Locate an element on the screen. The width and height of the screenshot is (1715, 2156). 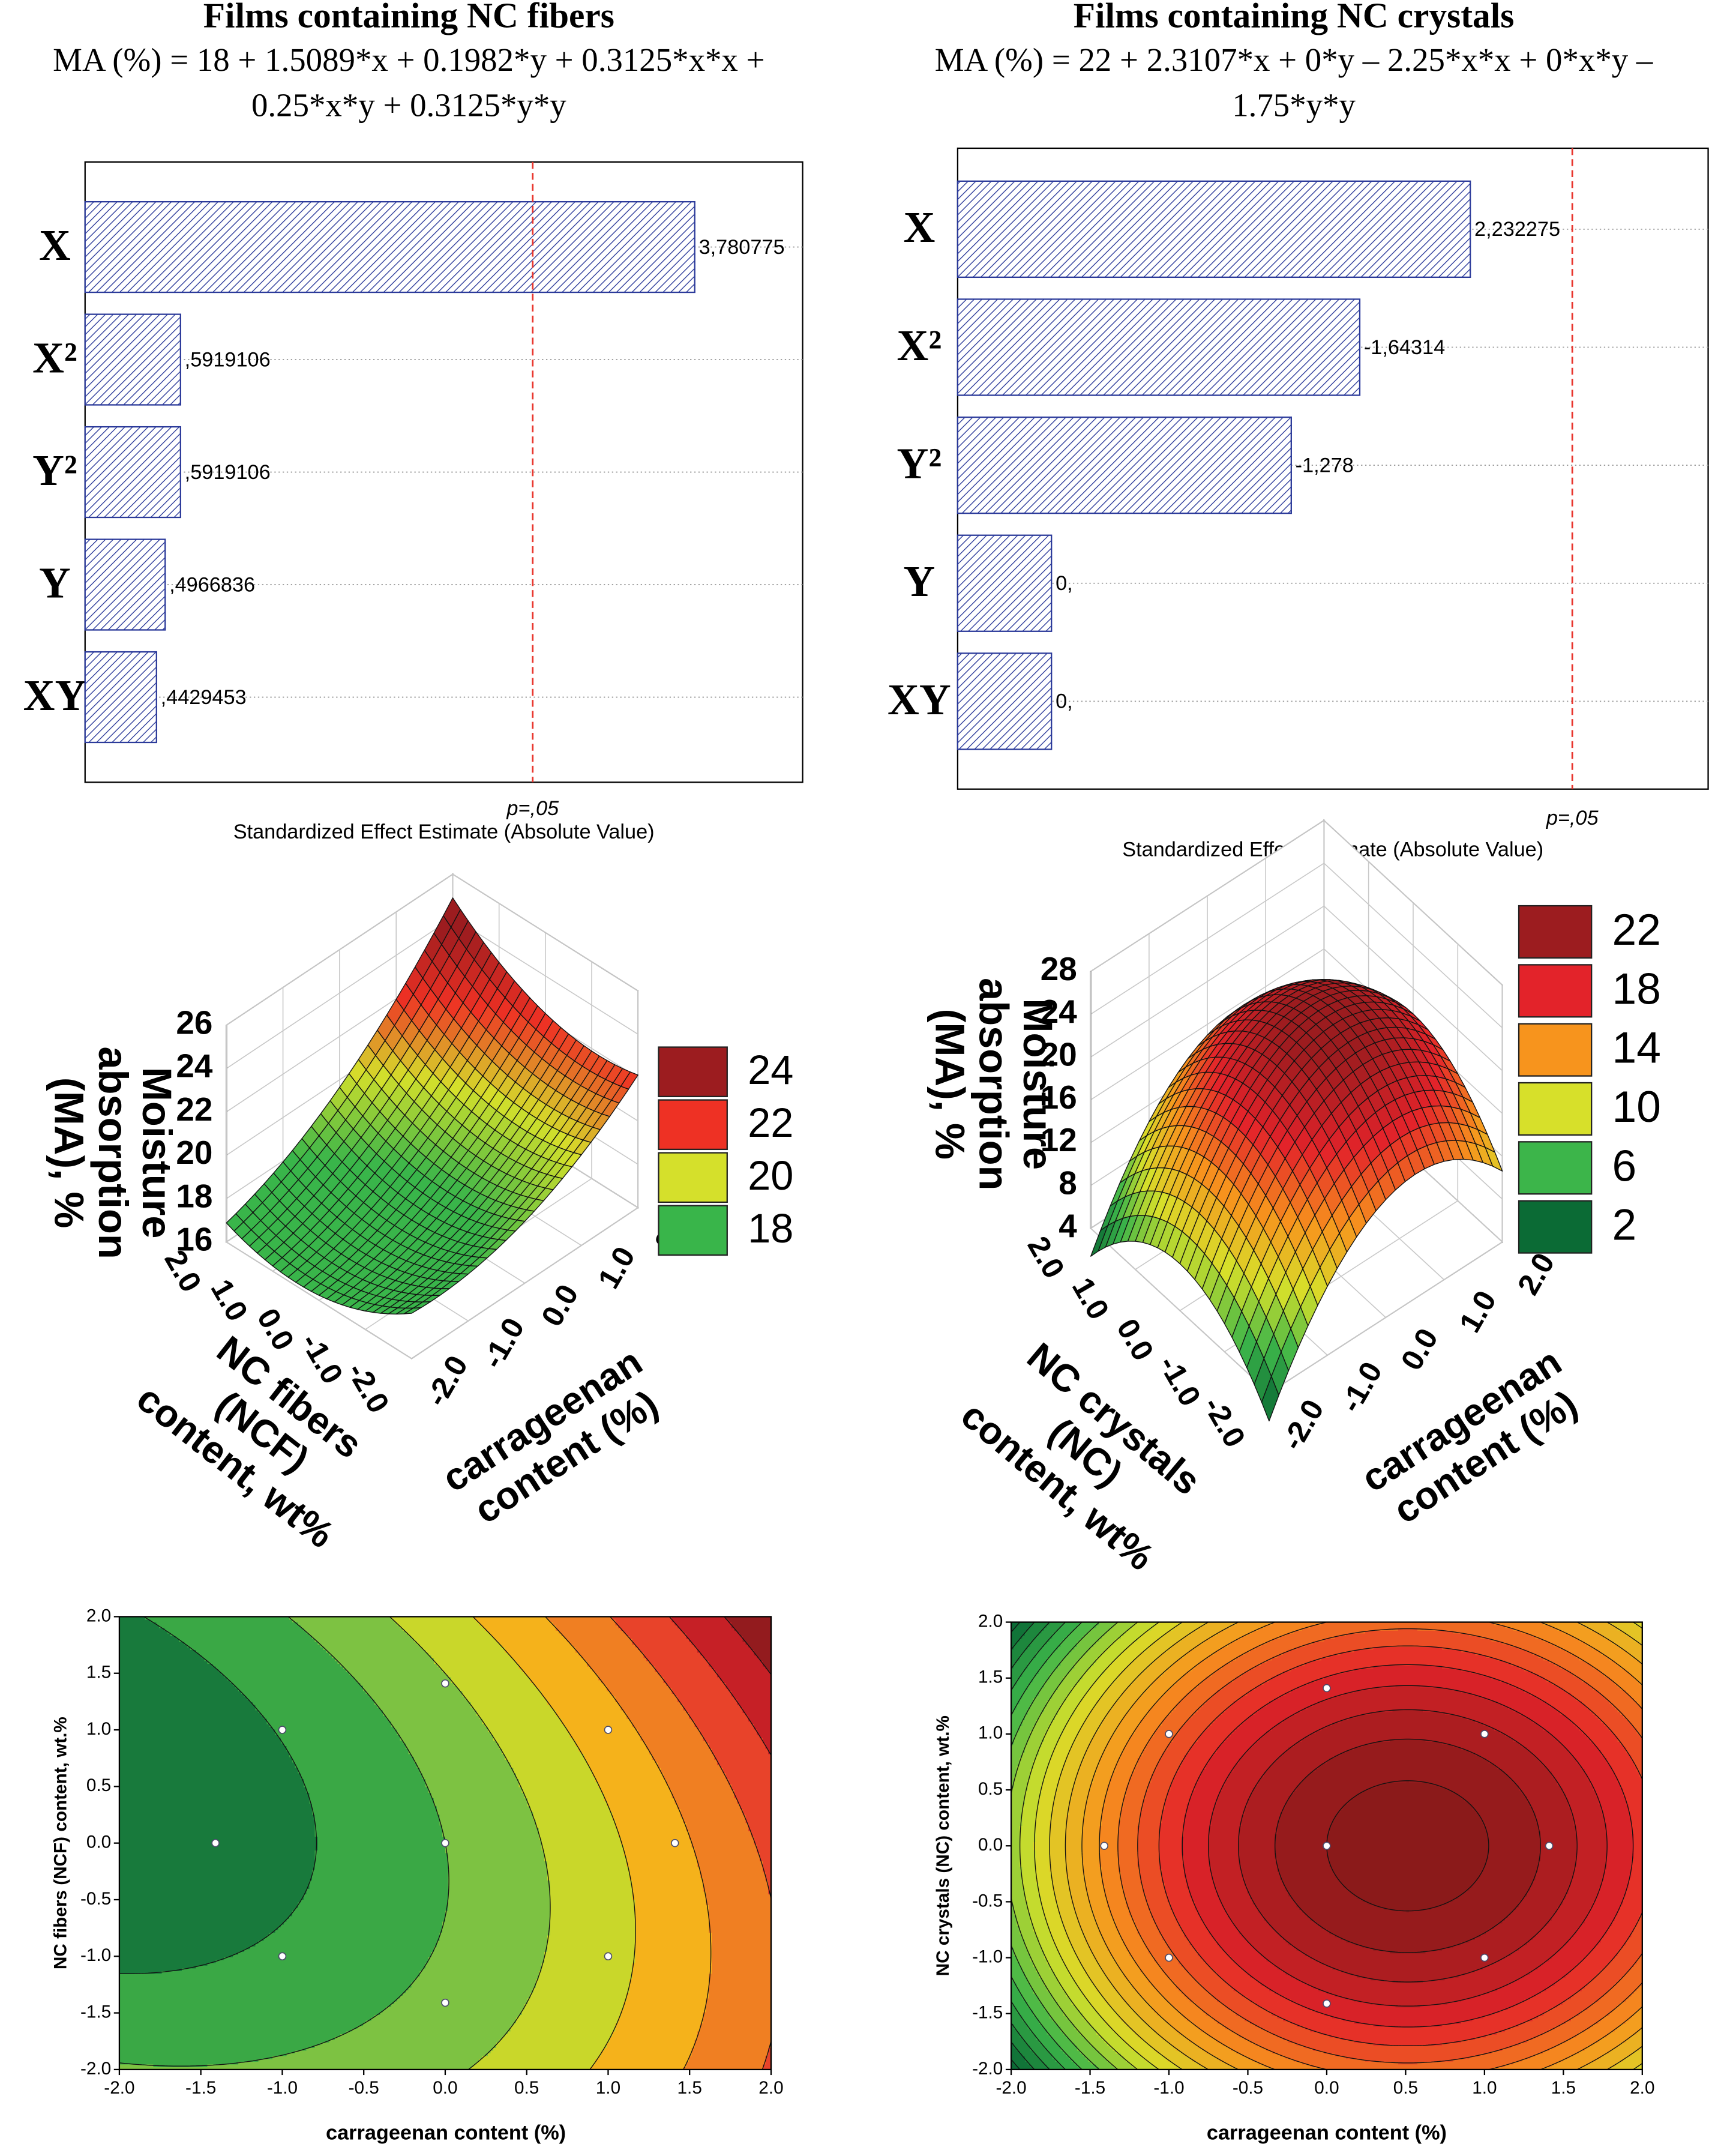
y-tick-label: -0.5 is located at coordinates (95, 1899).